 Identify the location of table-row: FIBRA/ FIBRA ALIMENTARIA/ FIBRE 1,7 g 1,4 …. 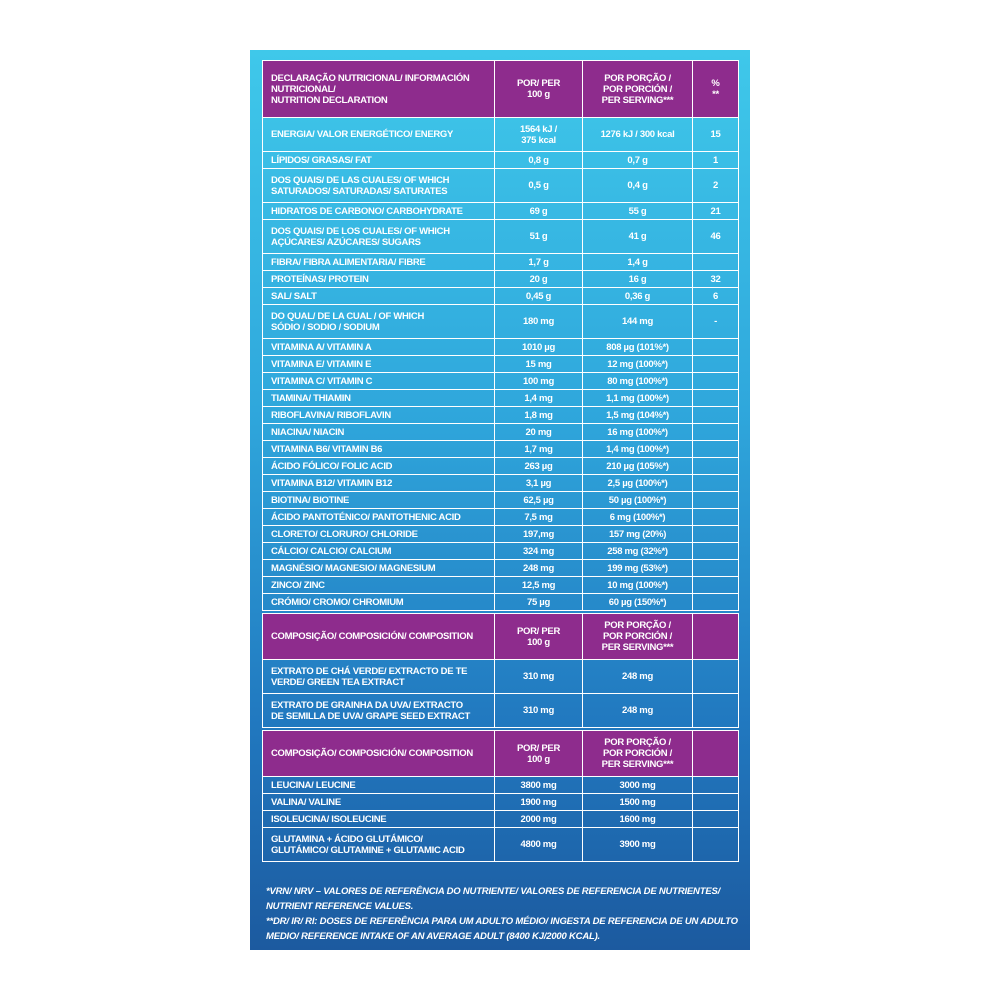
(500, 262).